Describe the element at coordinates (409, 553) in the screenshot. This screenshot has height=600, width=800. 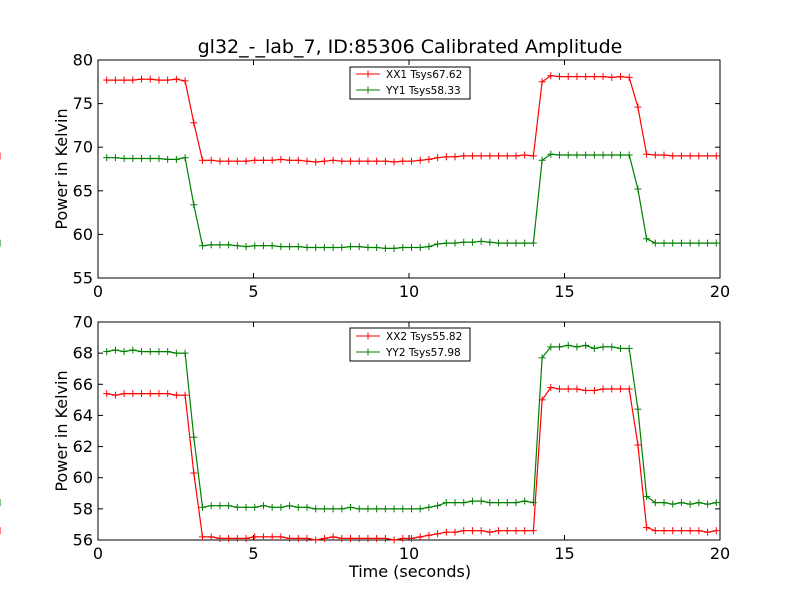
I see `x-tick-label: 10` at that location.